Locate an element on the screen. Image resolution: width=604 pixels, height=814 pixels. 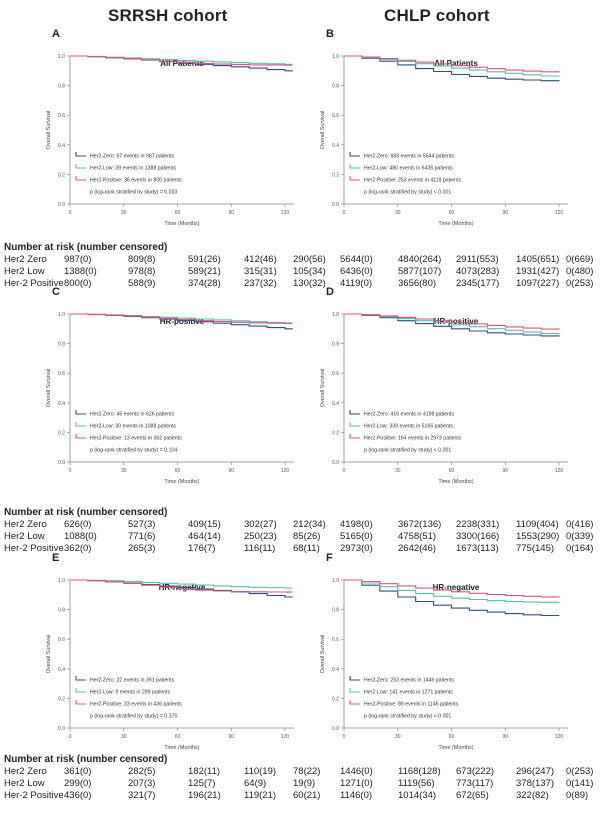
chart-title: HR-positive is located at coordinates (182, 321).